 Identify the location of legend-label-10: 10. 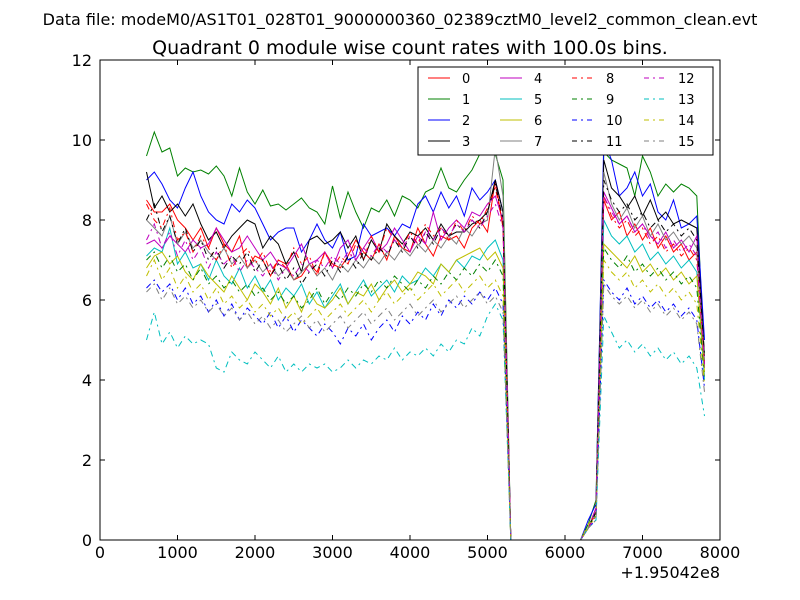
(614, 121).